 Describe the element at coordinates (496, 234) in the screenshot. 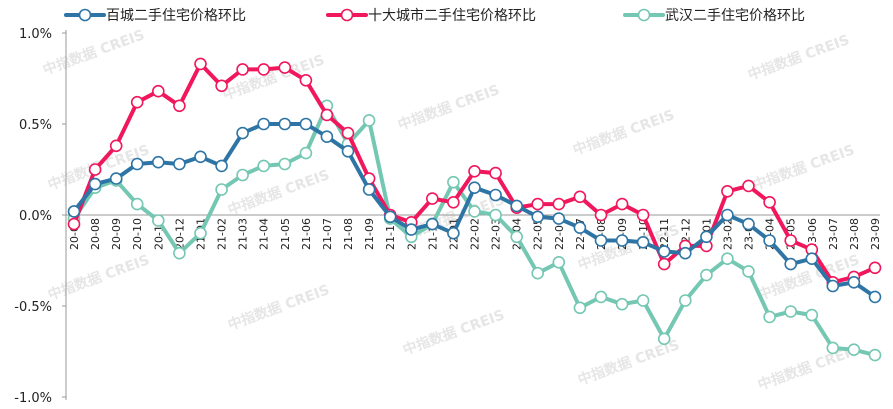

I see `x-tick-label: 22-03` at that location.